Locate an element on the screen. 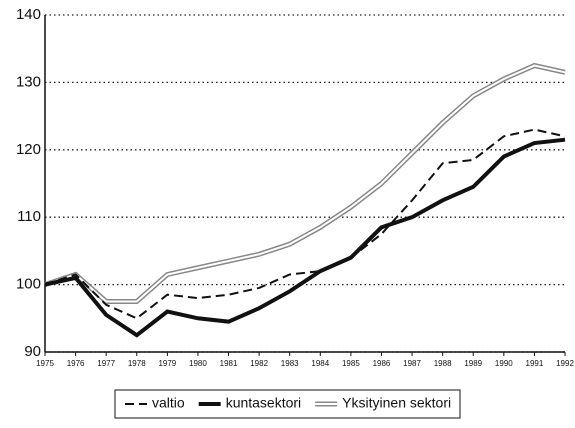  legend-box is located at coordinates (287, 404).